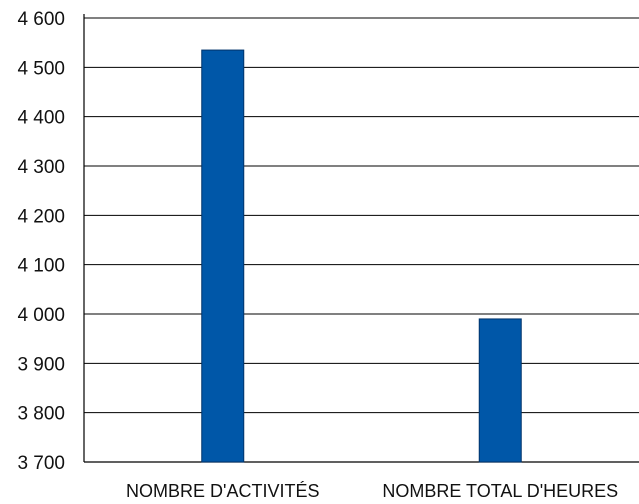 This screenshot has width=639, height=504. I want to click on y-tick-label: 4 000, so click(41, 315).